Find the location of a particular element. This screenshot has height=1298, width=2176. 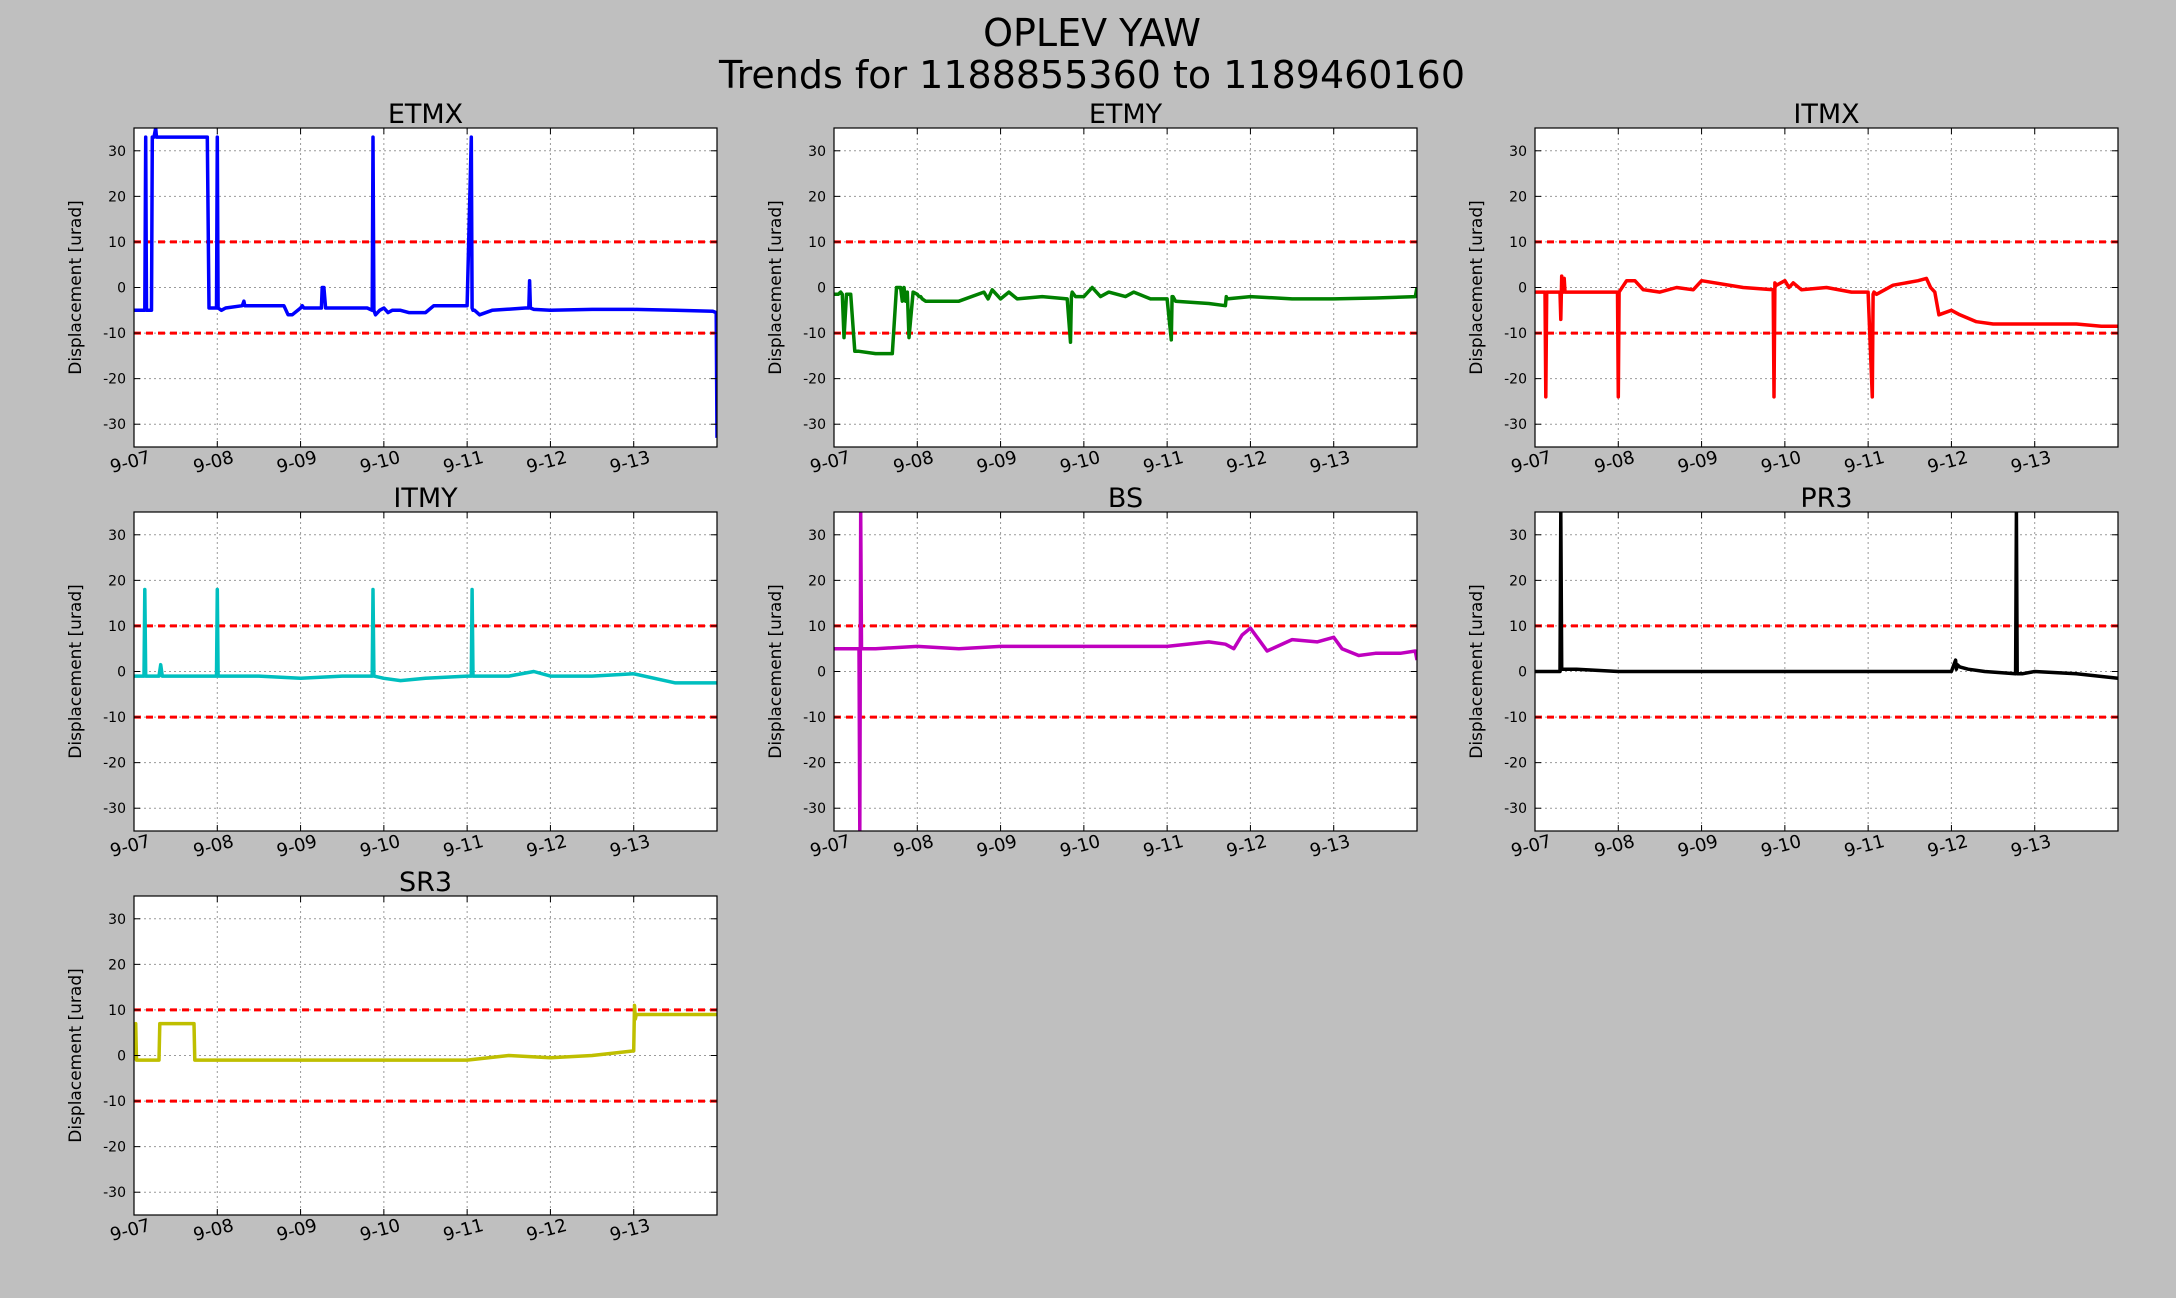

figure-title-line1: OPLEV YAW is located at coordinates (1092, 33).